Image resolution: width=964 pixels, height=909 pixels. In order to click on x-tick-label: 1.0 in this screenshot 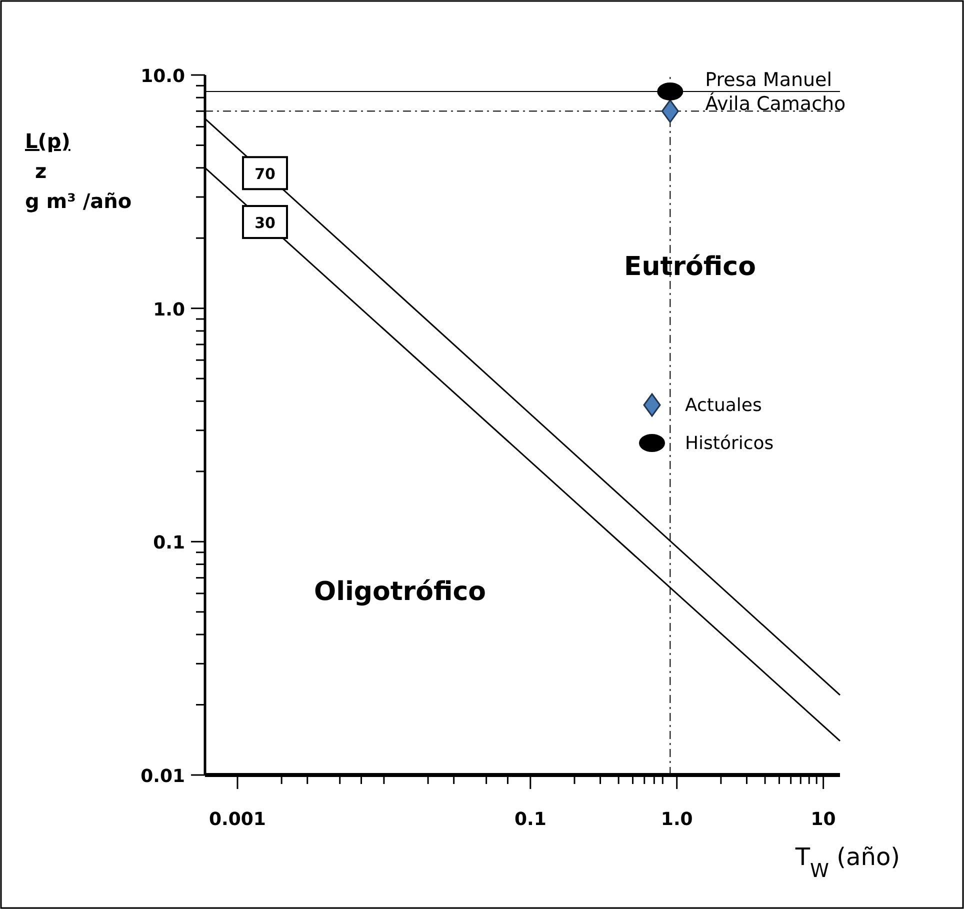, I will do `click(676, 819)`.